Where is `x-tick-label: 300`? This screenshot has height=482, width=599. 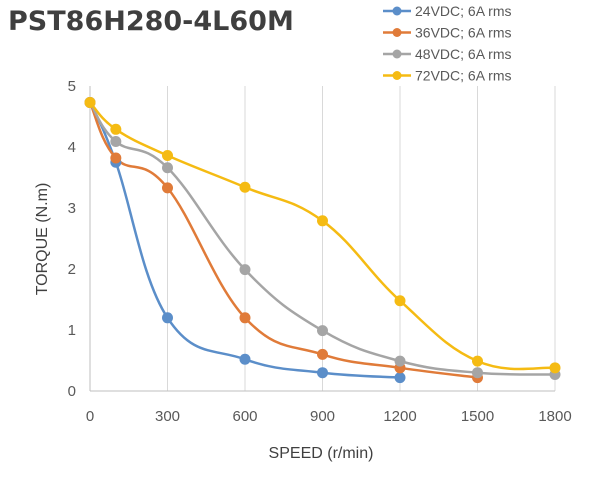
x-tick-label: 300 is located at coordinates (167, 416).